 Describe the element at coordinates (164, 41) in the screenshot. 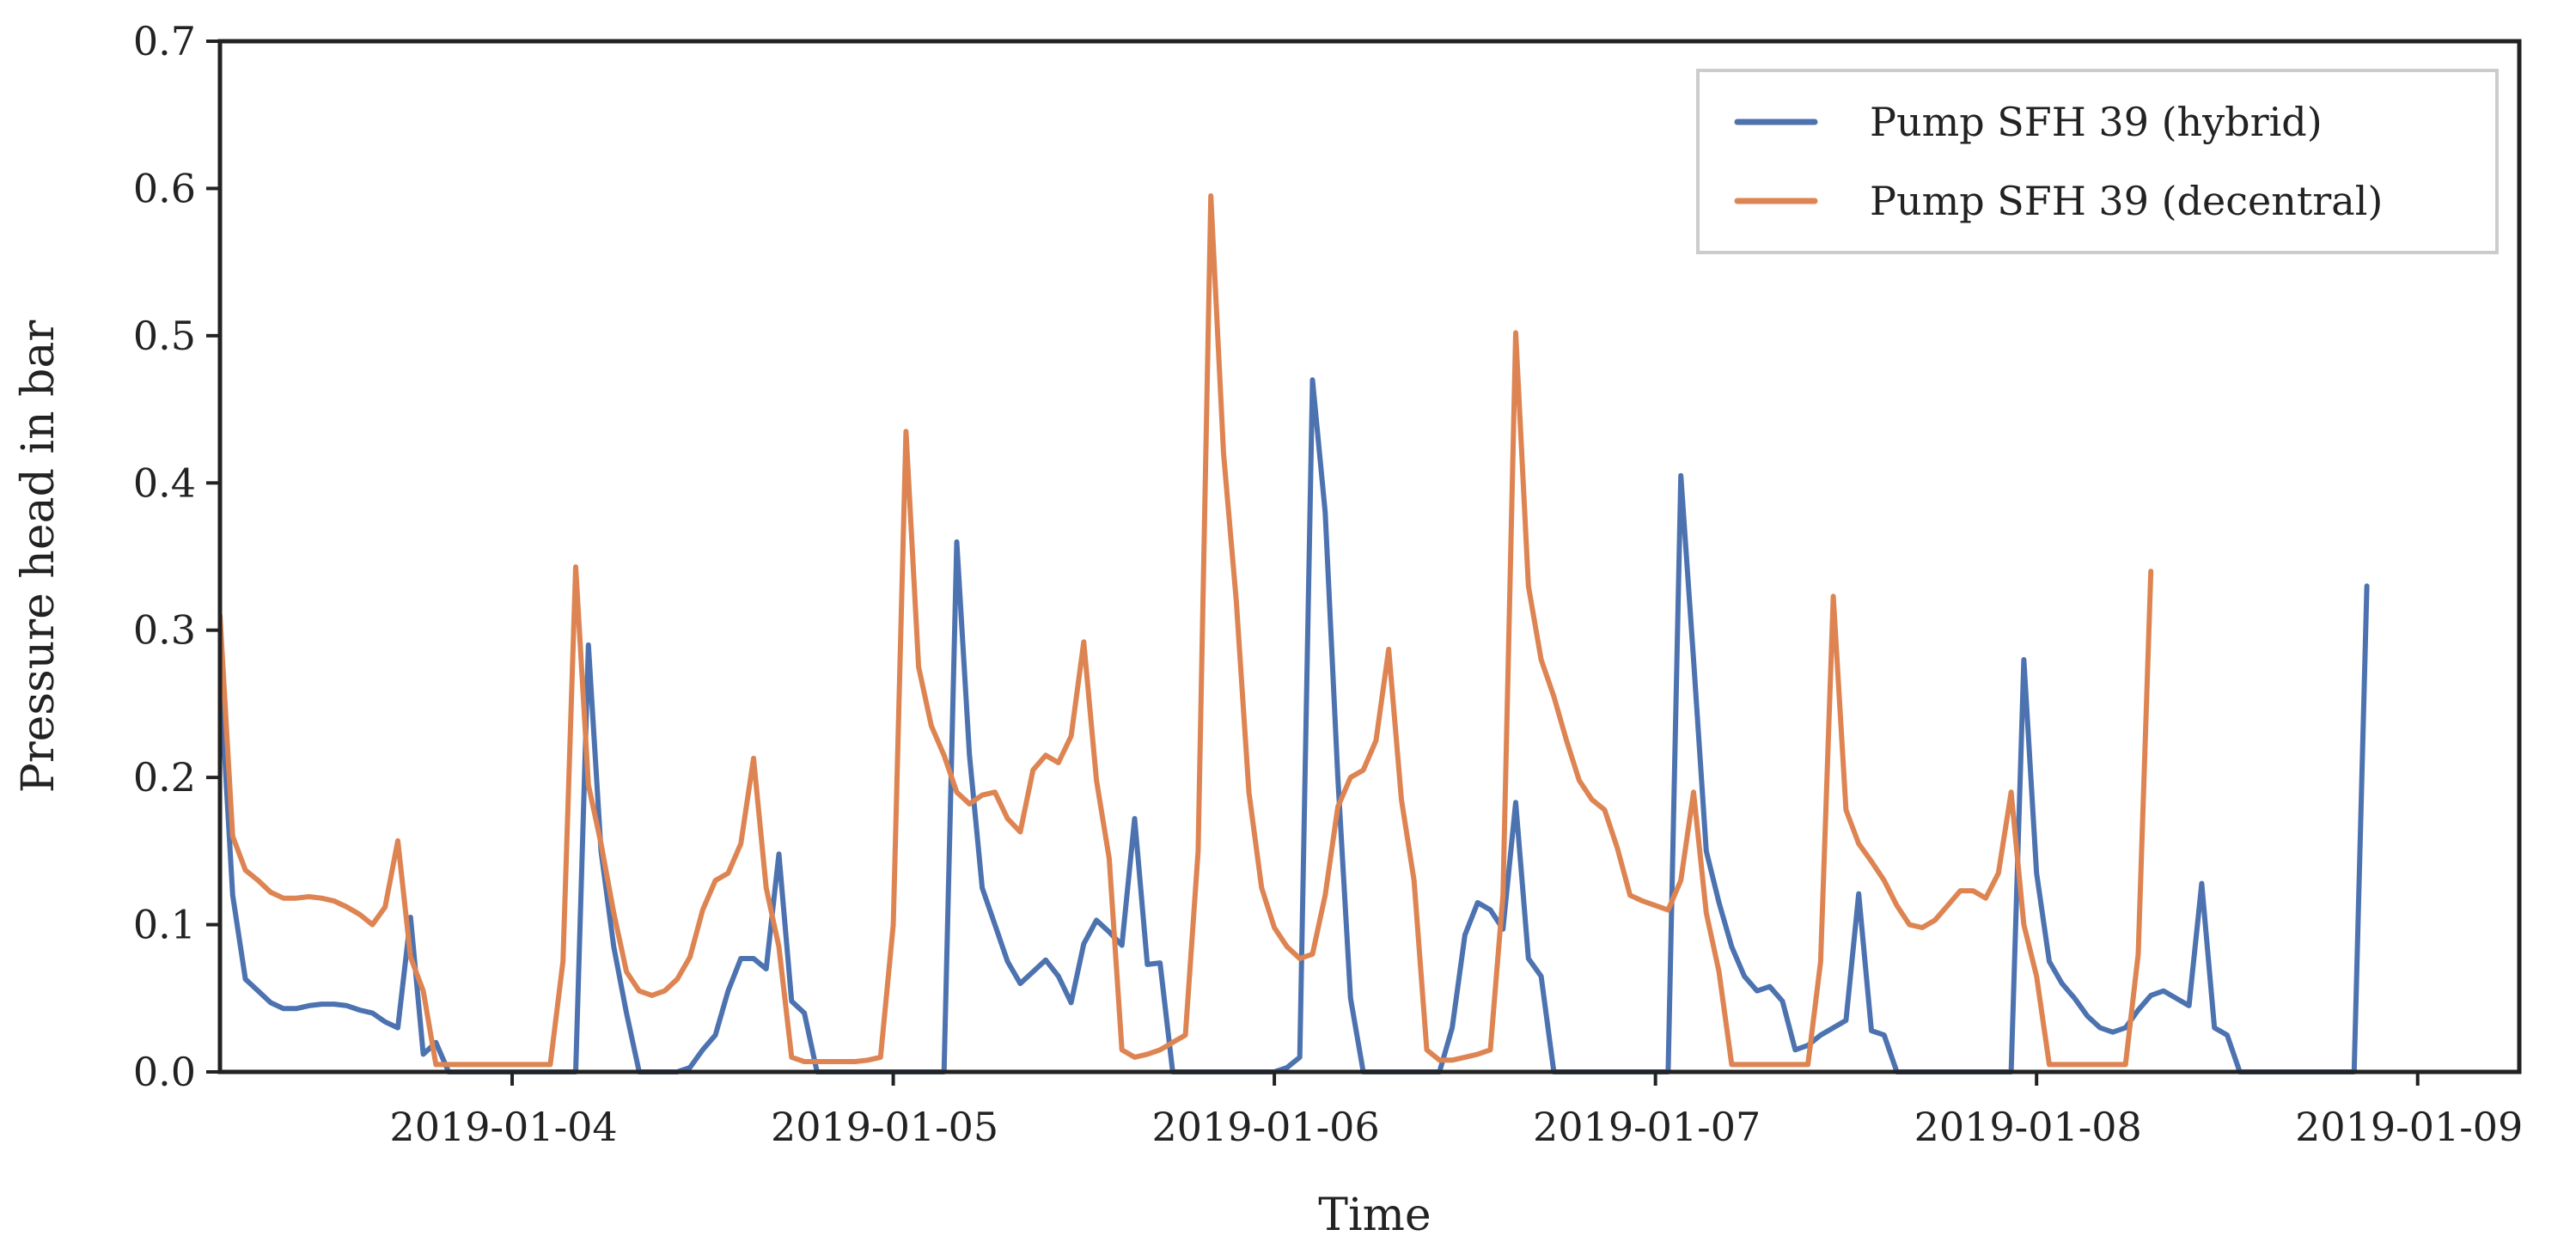

I see `y-tick-label: 0.7` at that location.